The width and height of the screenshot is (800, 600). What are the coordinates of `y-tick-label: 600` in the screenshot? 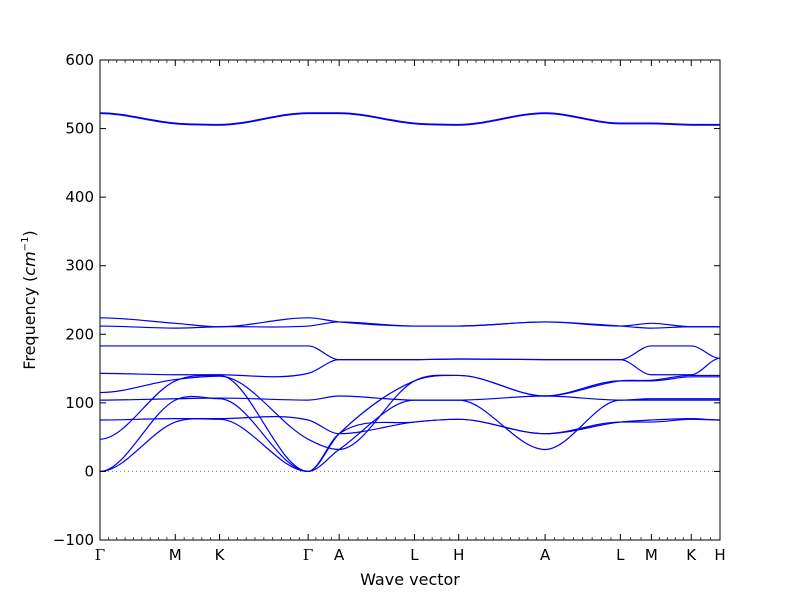 It's located at (79, 60).